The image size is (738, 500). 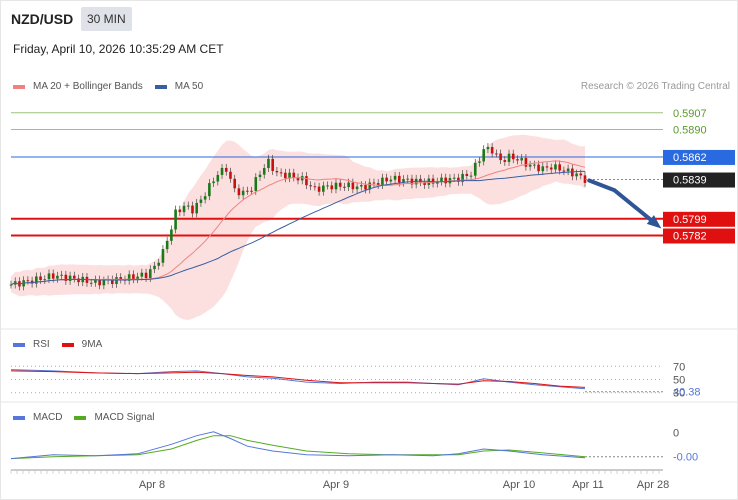 What do you see at coordinates (106, 19) in the screenshot?
I see `timeframe-badge: 30 MIN` at bounding box center [106, 19].